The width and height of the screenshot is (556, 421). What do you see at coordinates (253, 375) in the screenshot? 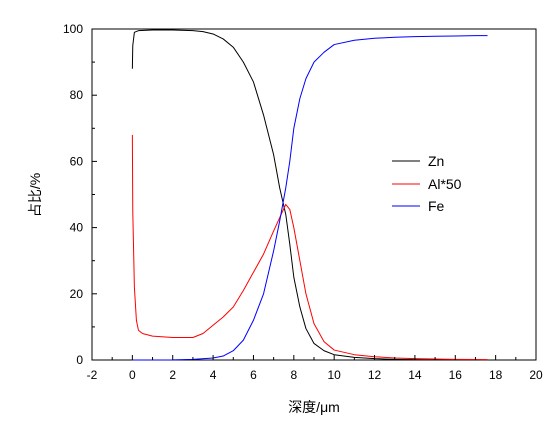
I see `x-tick-label: 6` at bounding box center [253, 375].